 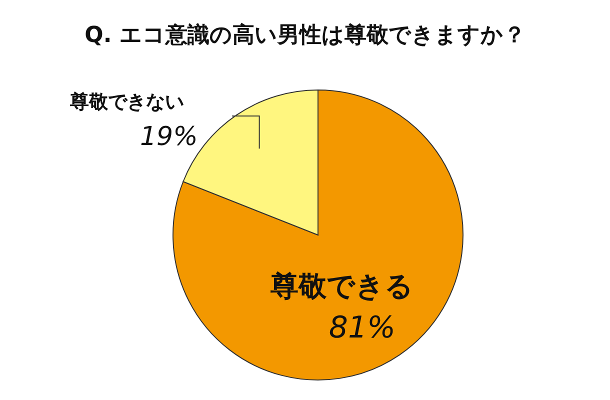 I want to click on slice-label: 尊敬できる, so click(x=342, y=285).